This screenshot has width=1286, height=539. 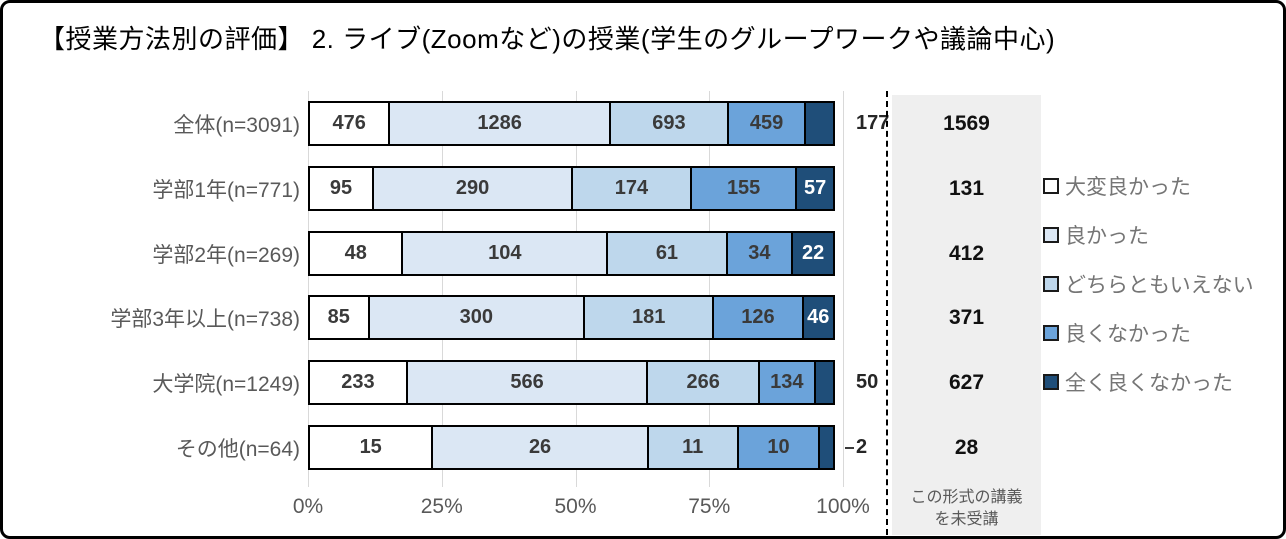 What do you see at coordinates (743, 188) in the screenshot?
I see `bar-segment: 155` at bounding box center [743, 188].